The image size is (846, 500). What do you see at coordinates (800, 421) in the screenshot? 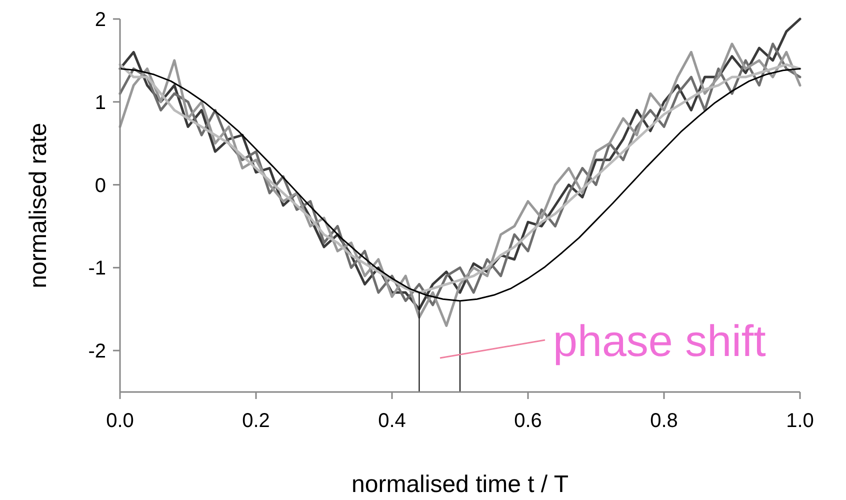
I see `x-tick-label: 1.0` at bounding box center [800, 421].